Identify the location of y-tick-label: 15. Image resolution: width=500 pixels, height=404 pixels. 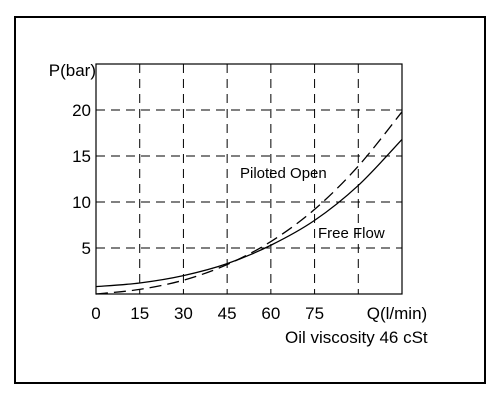
(81, 156).